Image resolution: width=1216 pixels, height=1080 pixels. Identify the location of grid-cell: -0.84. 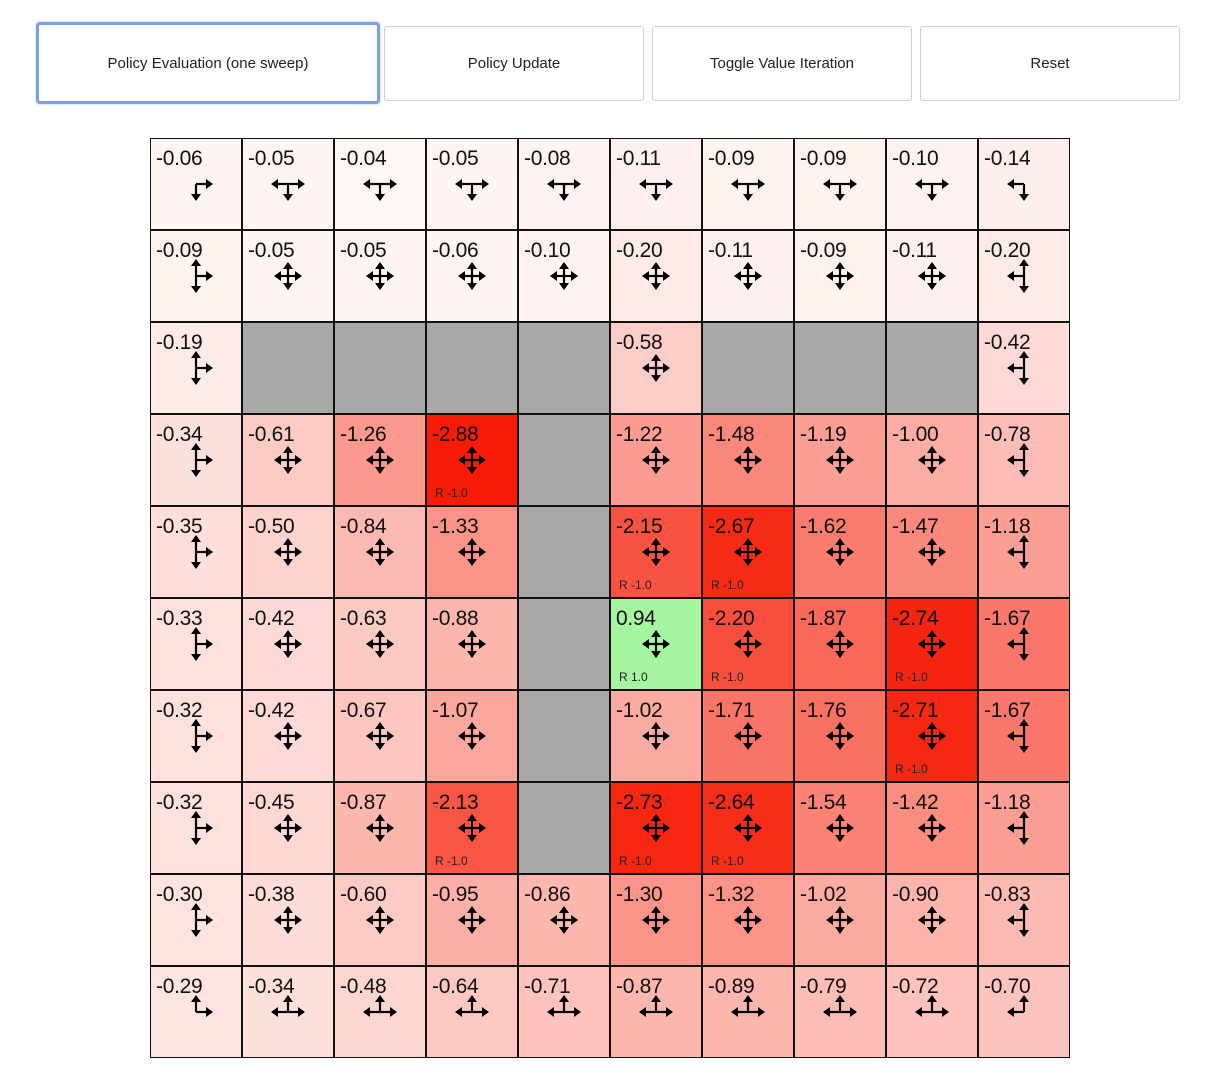
(380, 552).